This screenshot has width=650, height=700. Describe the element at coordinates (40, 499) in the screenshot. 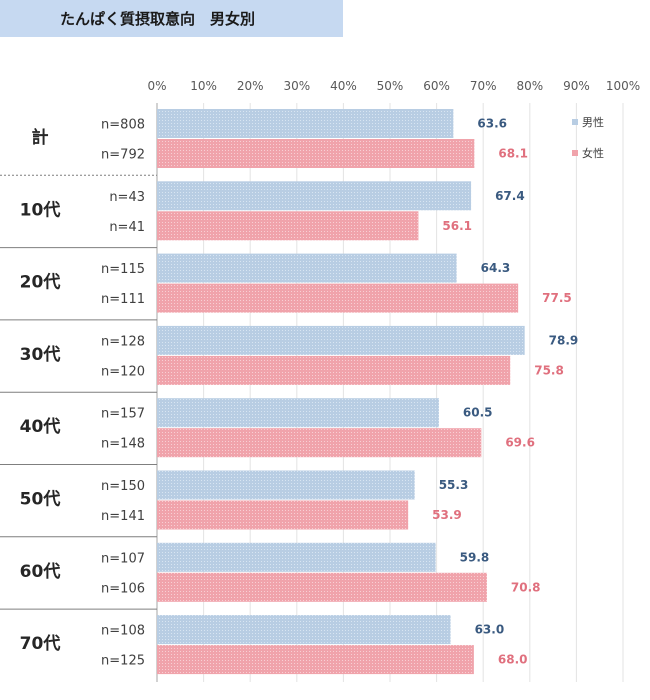

I see `category-label: 50代` at that location.